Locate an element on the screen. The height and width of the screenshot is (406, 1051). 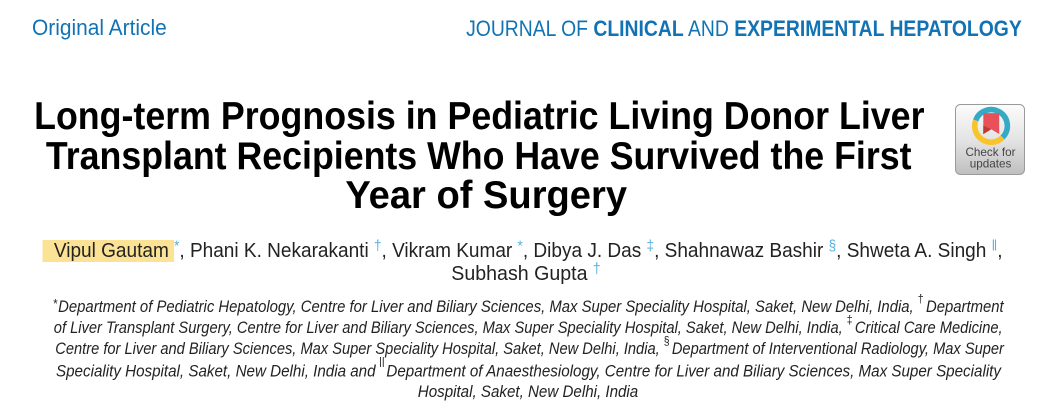
svg-text: Check for is located at coordinates (990, 152).